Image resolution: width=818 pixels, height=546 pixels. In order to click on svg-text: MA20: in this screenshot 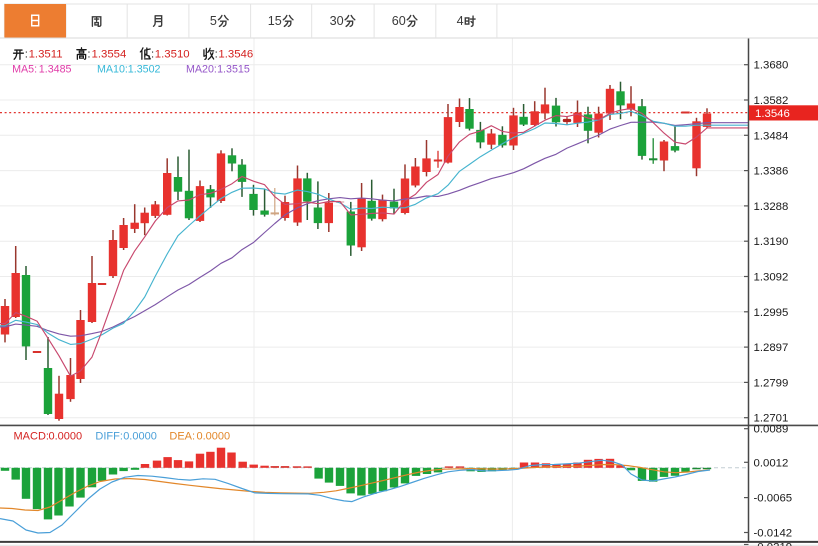, I will do `click(201, 69)`.